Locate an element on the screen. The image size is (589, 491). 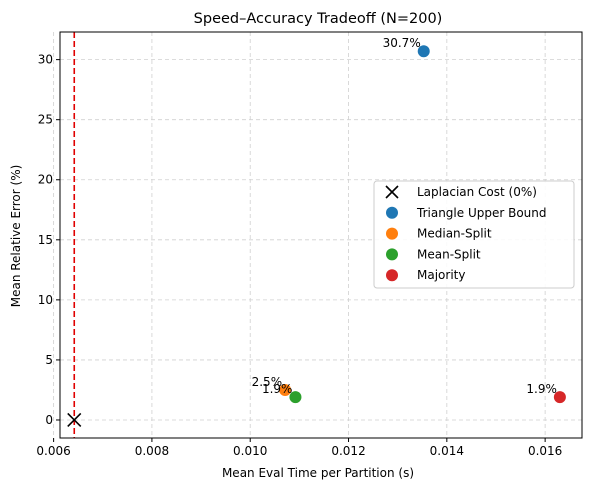
y-tick-label: 5 is located at coordinates (49, 360).